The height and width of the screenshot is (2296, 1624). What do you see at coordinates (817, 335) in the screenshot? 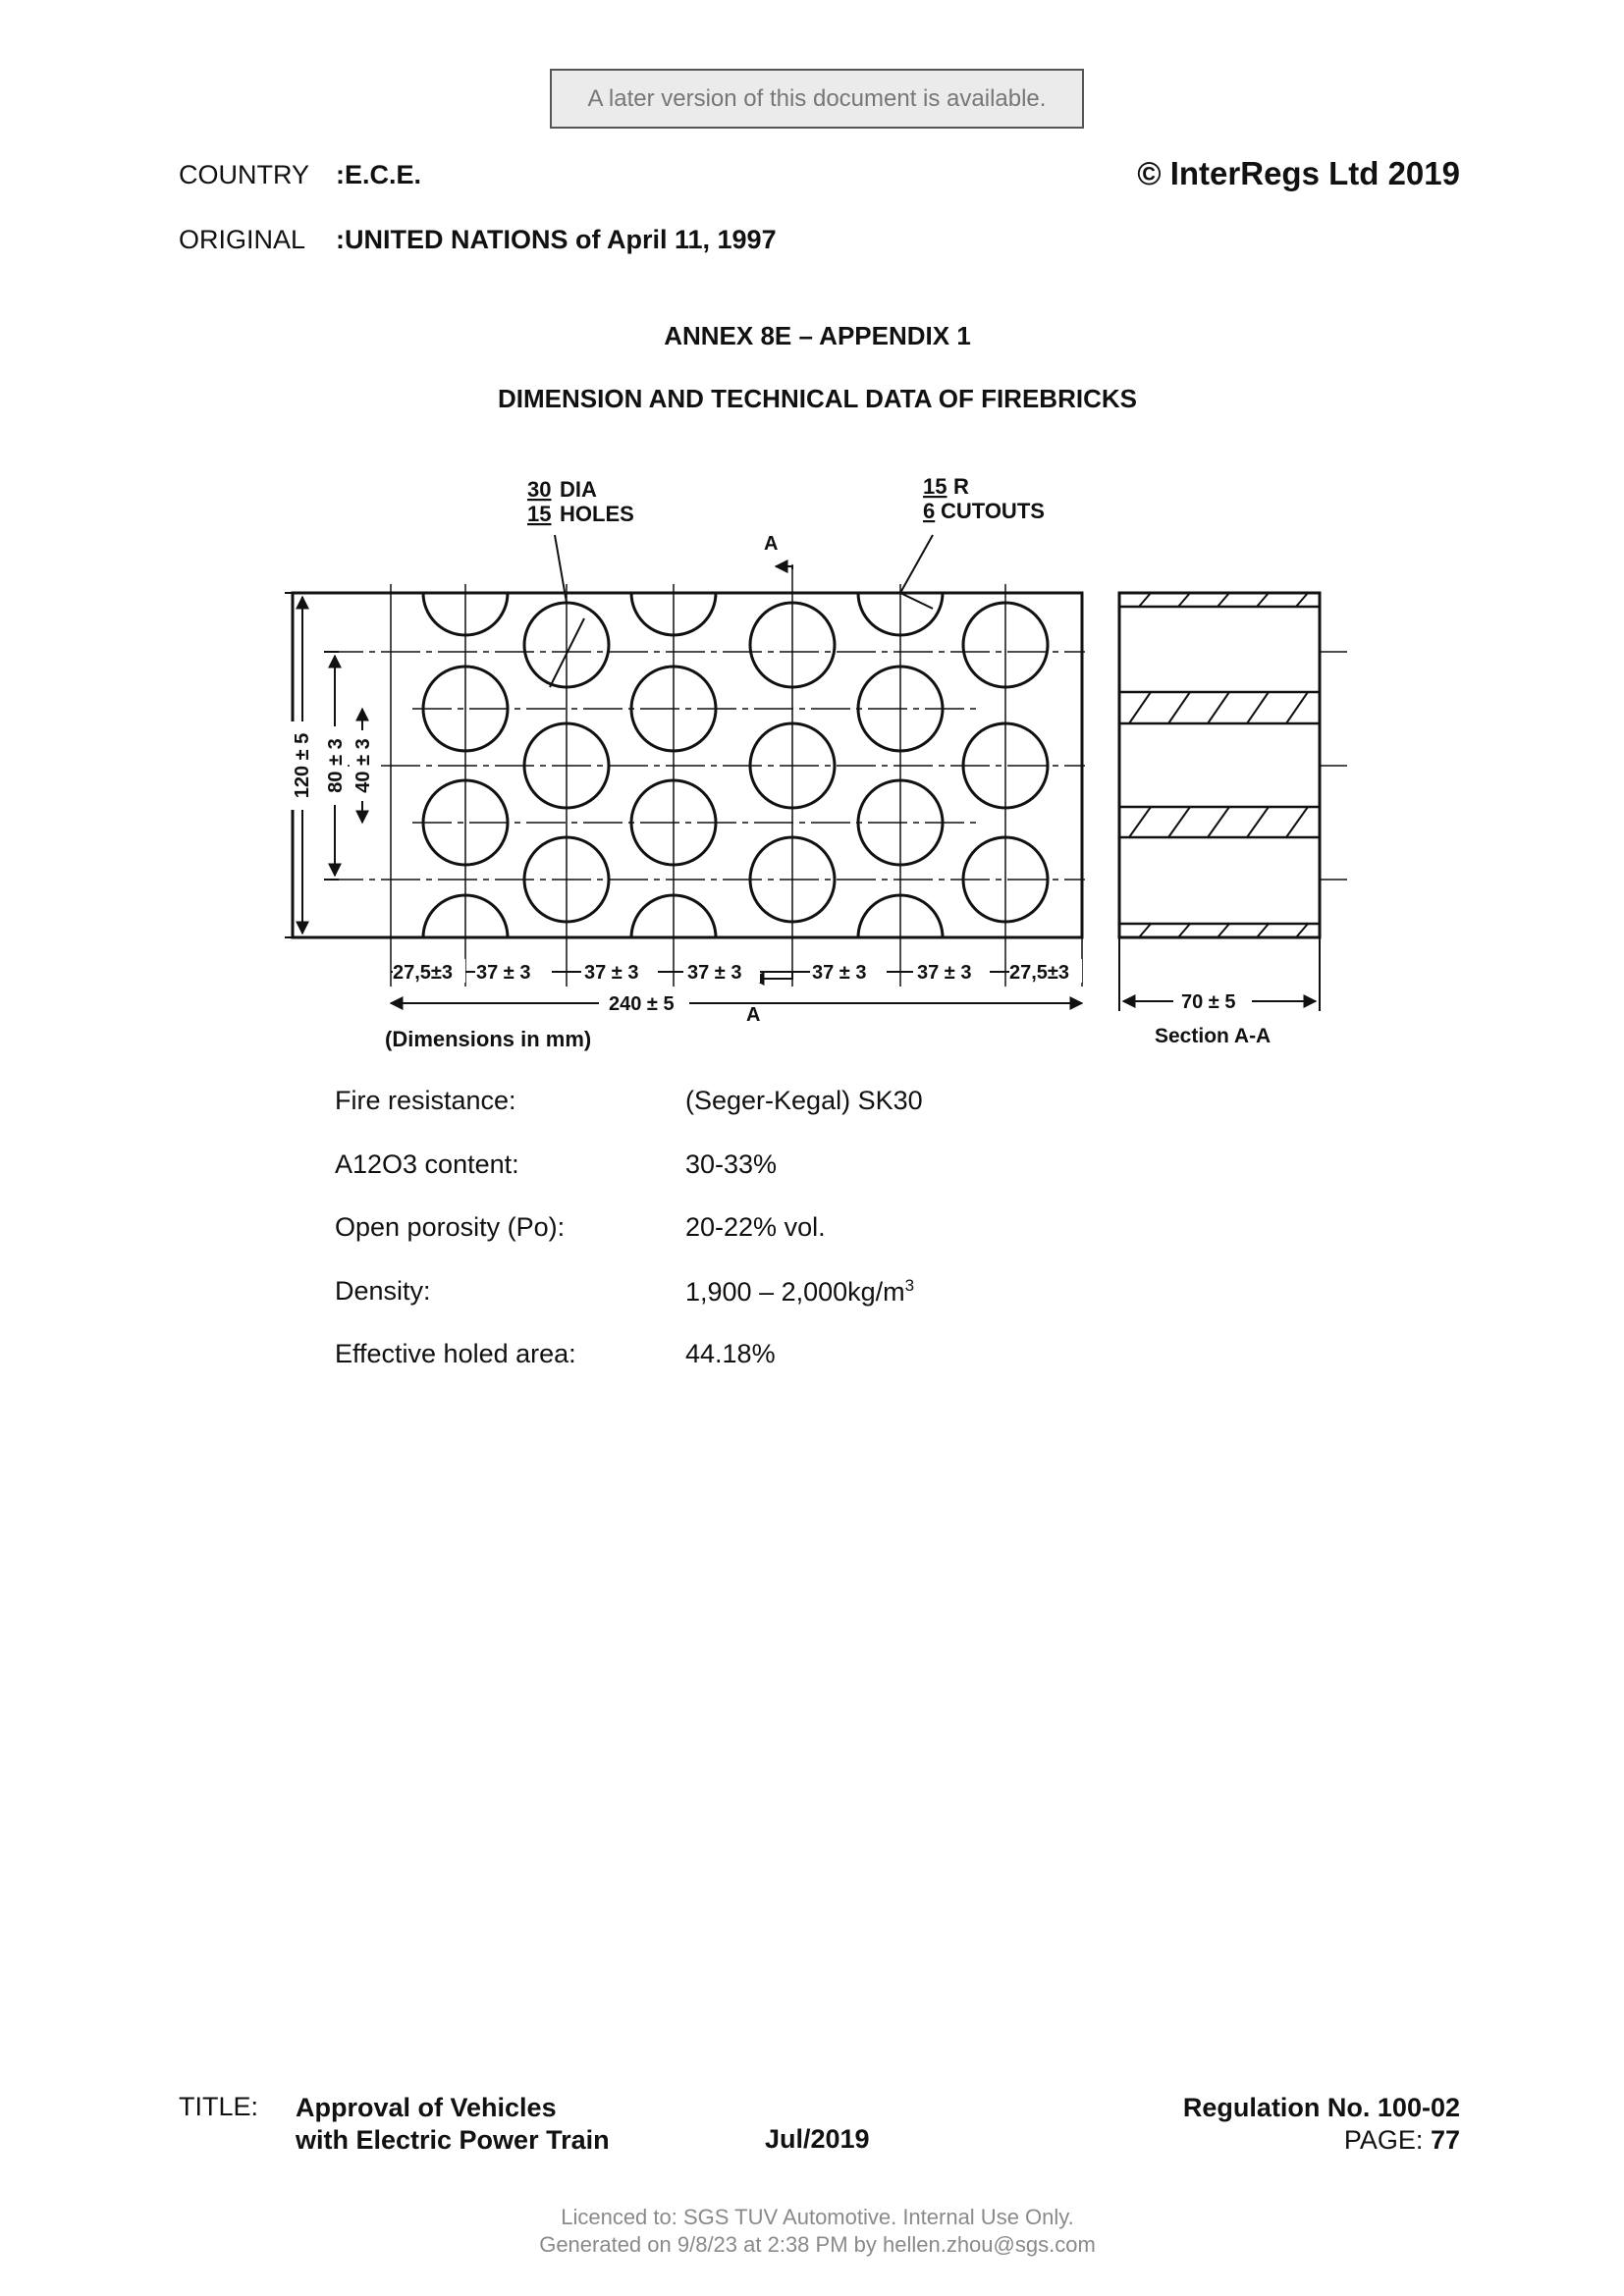
I see `annex-title: ANNEX 8E – APPENDIX 1` at bounding box center [817, 335].